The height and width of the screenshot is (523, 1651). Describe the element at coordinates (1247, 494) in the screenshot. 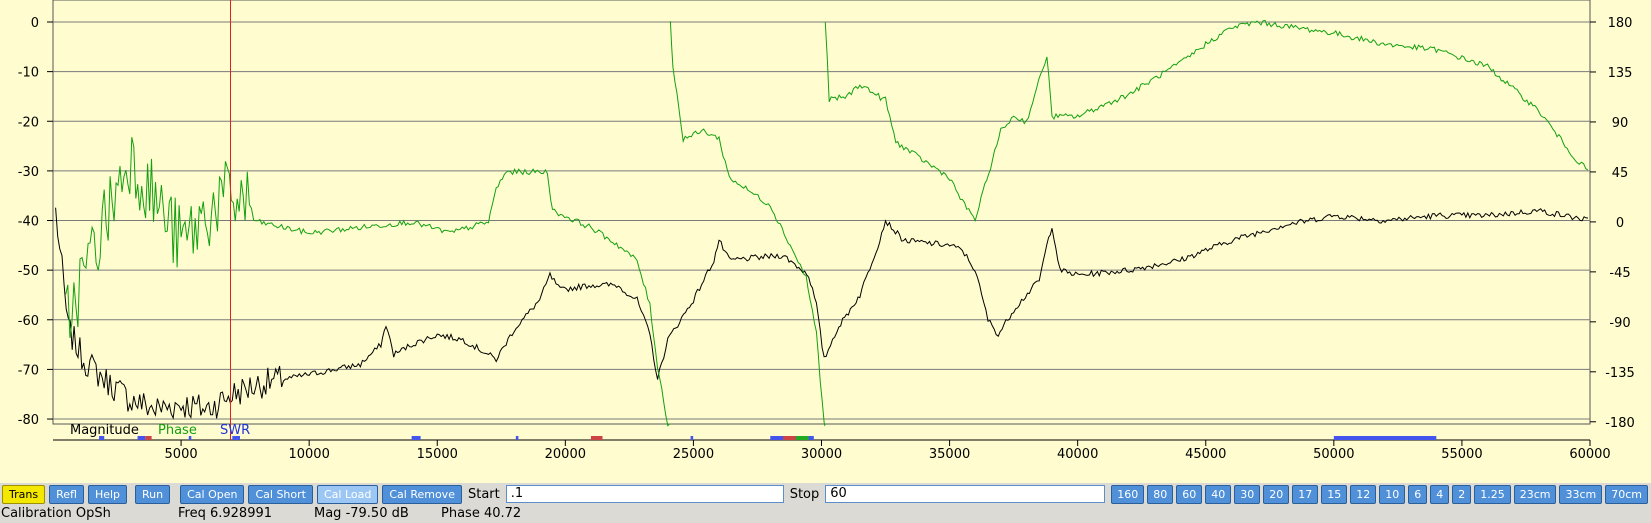

I see `band-button-30: 30` at that location.